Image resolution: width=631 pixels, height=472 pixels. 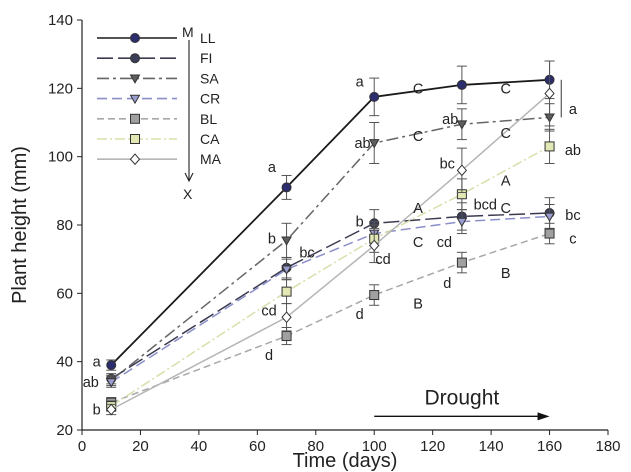 I want to click on legend-arrow-bottom-label: X, so click(x=188, y=194).